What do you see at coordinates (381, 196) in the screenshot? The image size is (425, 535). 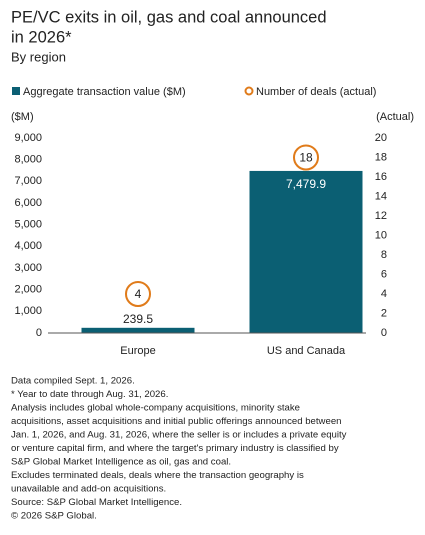 I see `y2-tick-label: 14` at bounding box center [381, 196].